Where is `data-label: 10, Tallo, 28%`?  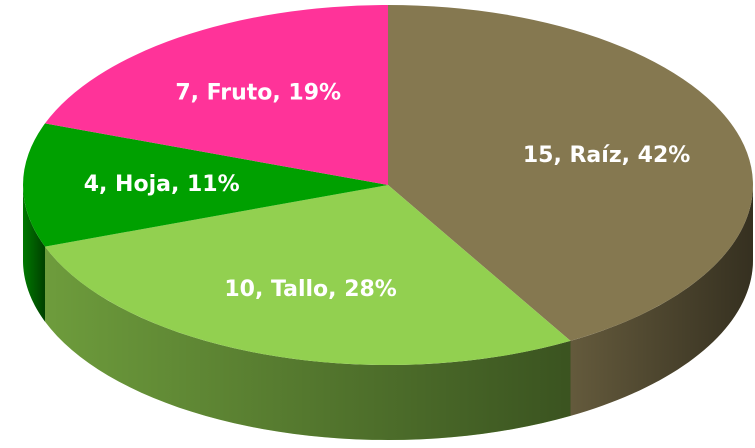 data-label: 10, Tallo, 28% is located at coordinates (310, 289).